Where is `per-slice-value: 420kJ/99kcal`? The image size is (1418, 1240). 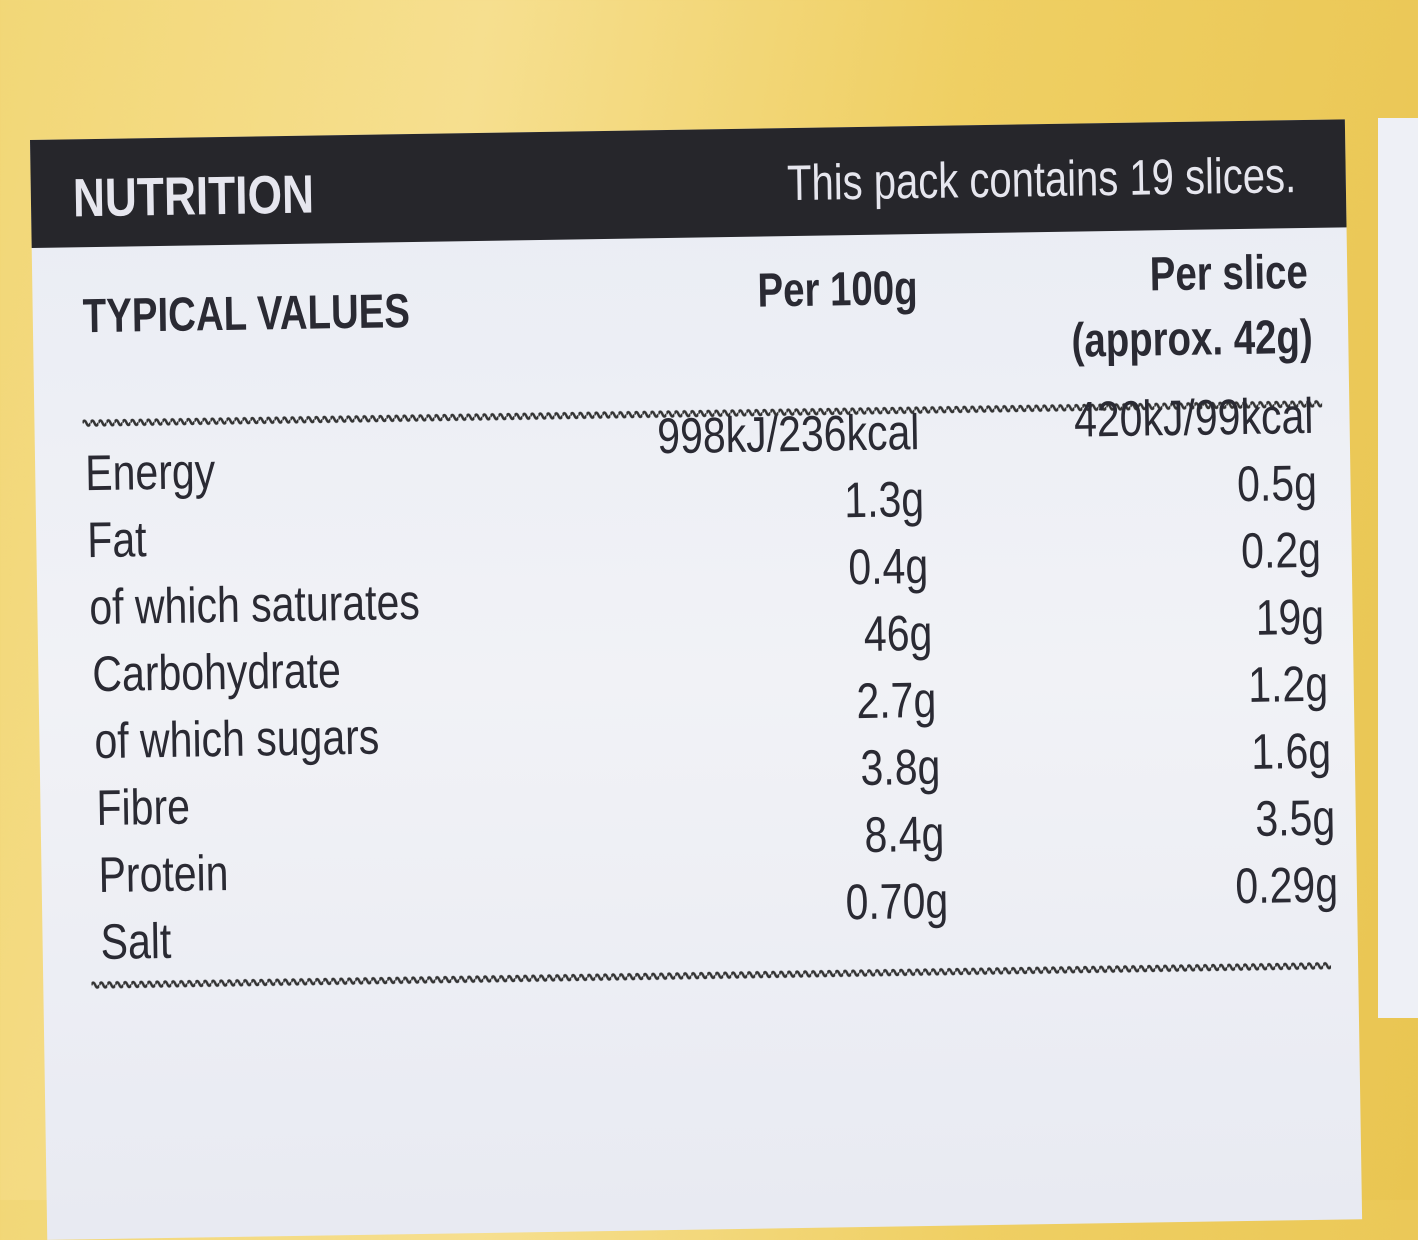
per-slice-value: 420kJ/99kcal is located at coordinates (1193, 417).